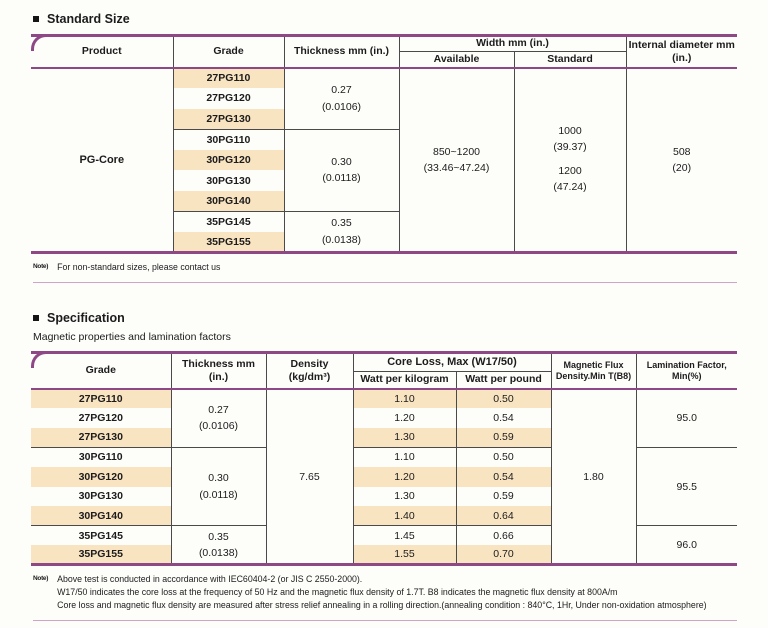 This screenshot has height=628, width=768. Describe the element at coordinates (570, 146) in the screenshot. I see `width-standard-inch: (39.37)` at that location.